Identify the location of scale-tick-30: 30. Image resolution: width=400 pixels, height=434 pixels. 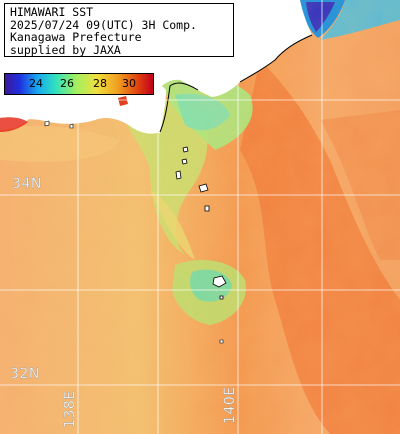
(129, 83).